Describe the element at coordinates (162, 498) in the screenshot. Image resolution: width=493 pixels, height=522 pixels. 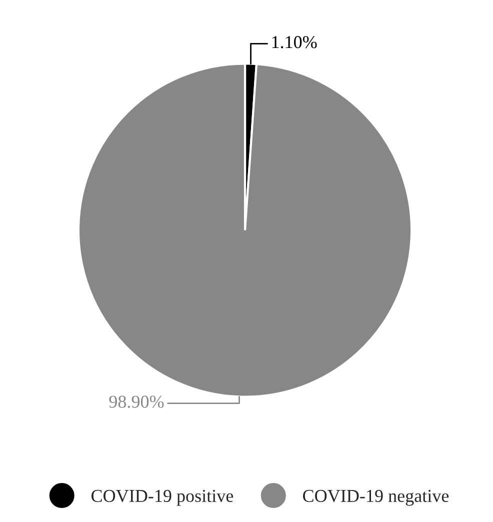
I see `legend-label: COVID-19 positive` at that location.